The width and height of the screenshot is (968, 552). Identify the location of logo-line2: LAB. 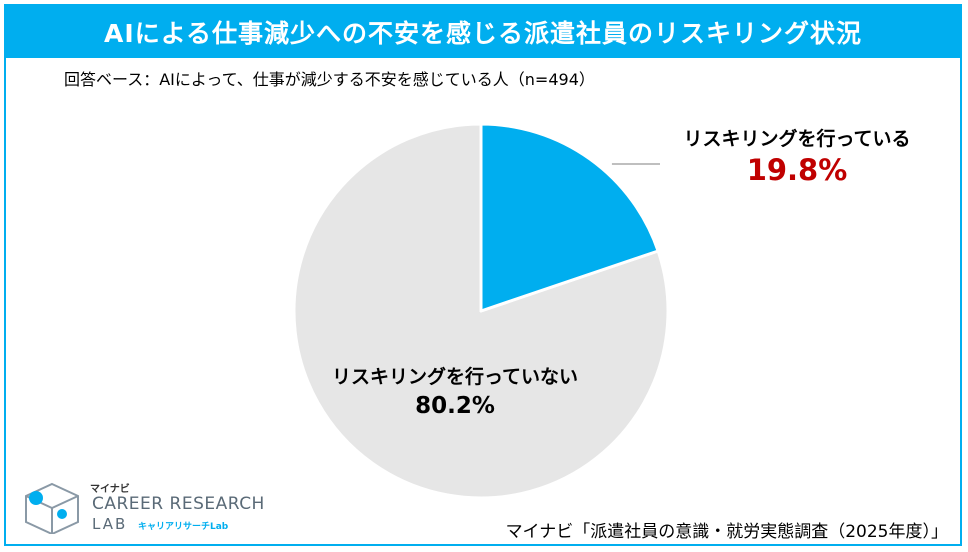
(110, 524).